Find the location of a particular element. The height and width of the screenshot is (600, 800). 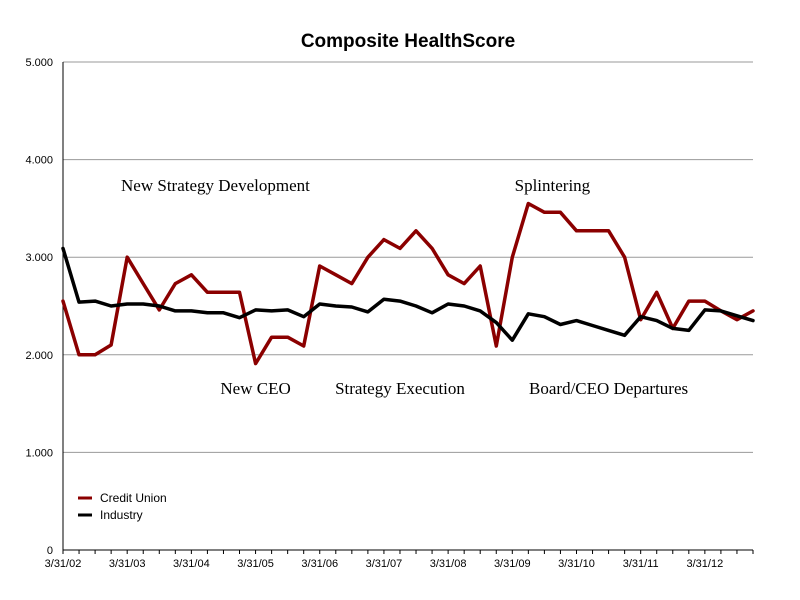

x-tick-label: 3/31/12 is located at coordinates (705, 564).